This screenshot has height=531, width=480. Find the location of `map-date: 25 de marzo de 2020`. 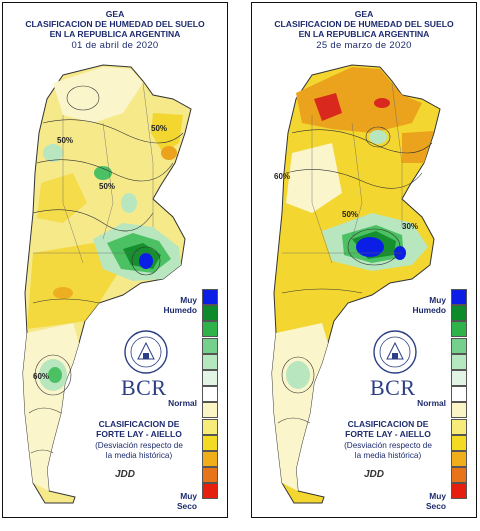

map-date: 25 de marzo de 2020 is located at coordinates (364, 45).